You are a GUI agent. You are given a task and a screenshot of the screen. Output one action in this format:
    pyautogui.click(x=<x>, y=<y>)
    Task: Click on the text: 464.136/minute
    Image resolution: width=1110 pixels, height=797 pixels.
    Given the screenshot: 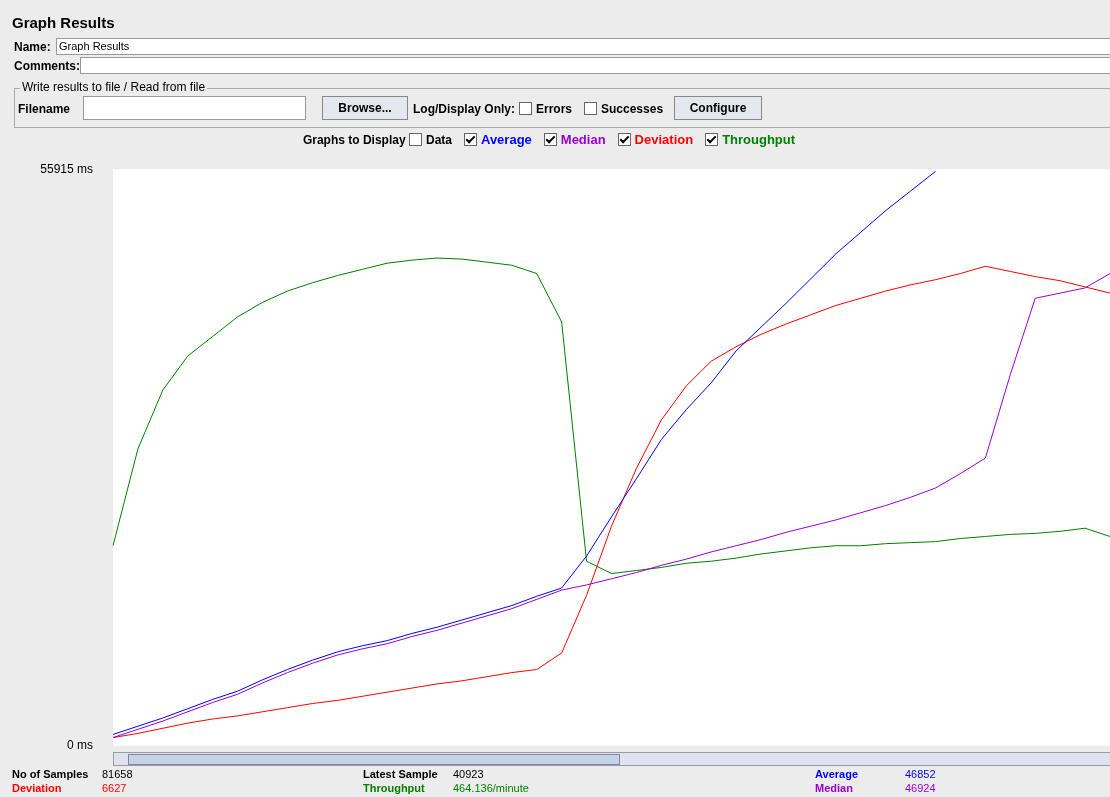 What is the action you would take?
    pyautogui.click(x=491, y=788)
    